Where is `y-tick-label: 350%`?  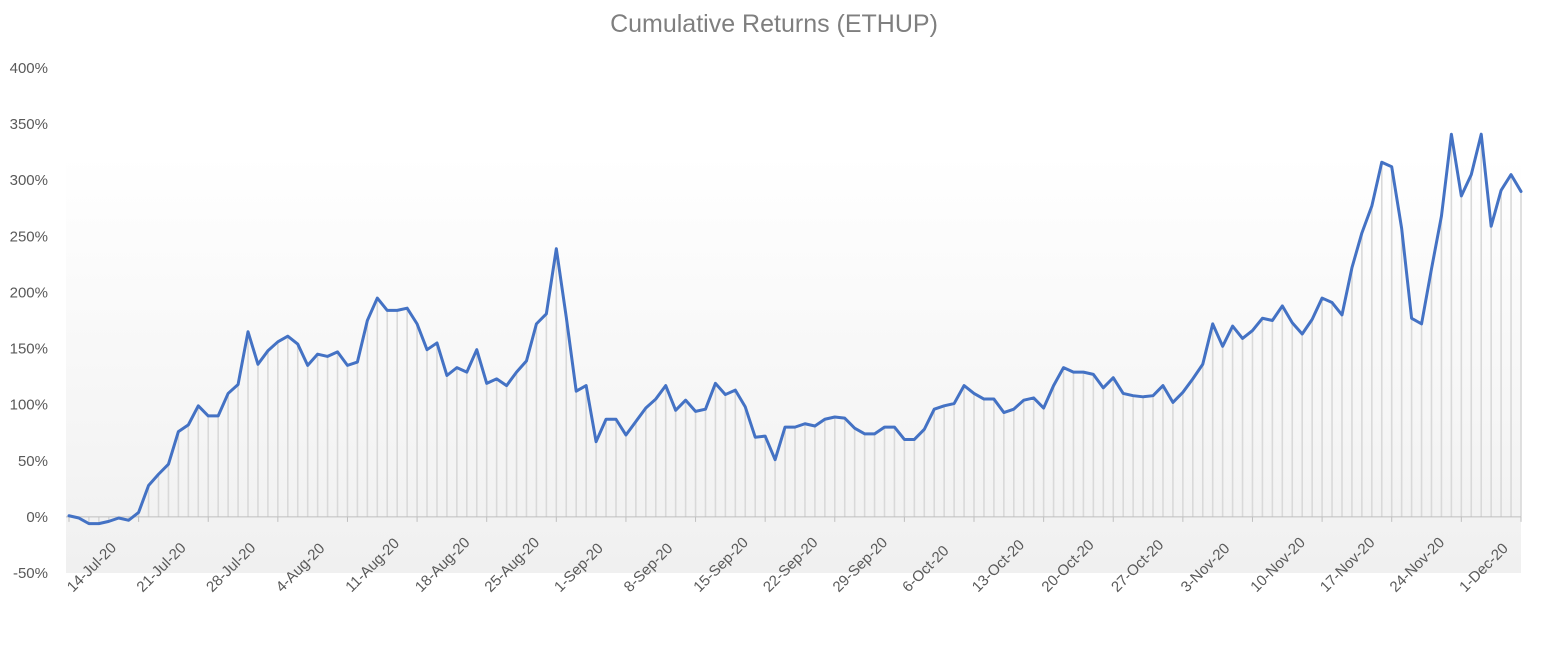
y-tick-label: 350% is located at coordinates (29, 124).